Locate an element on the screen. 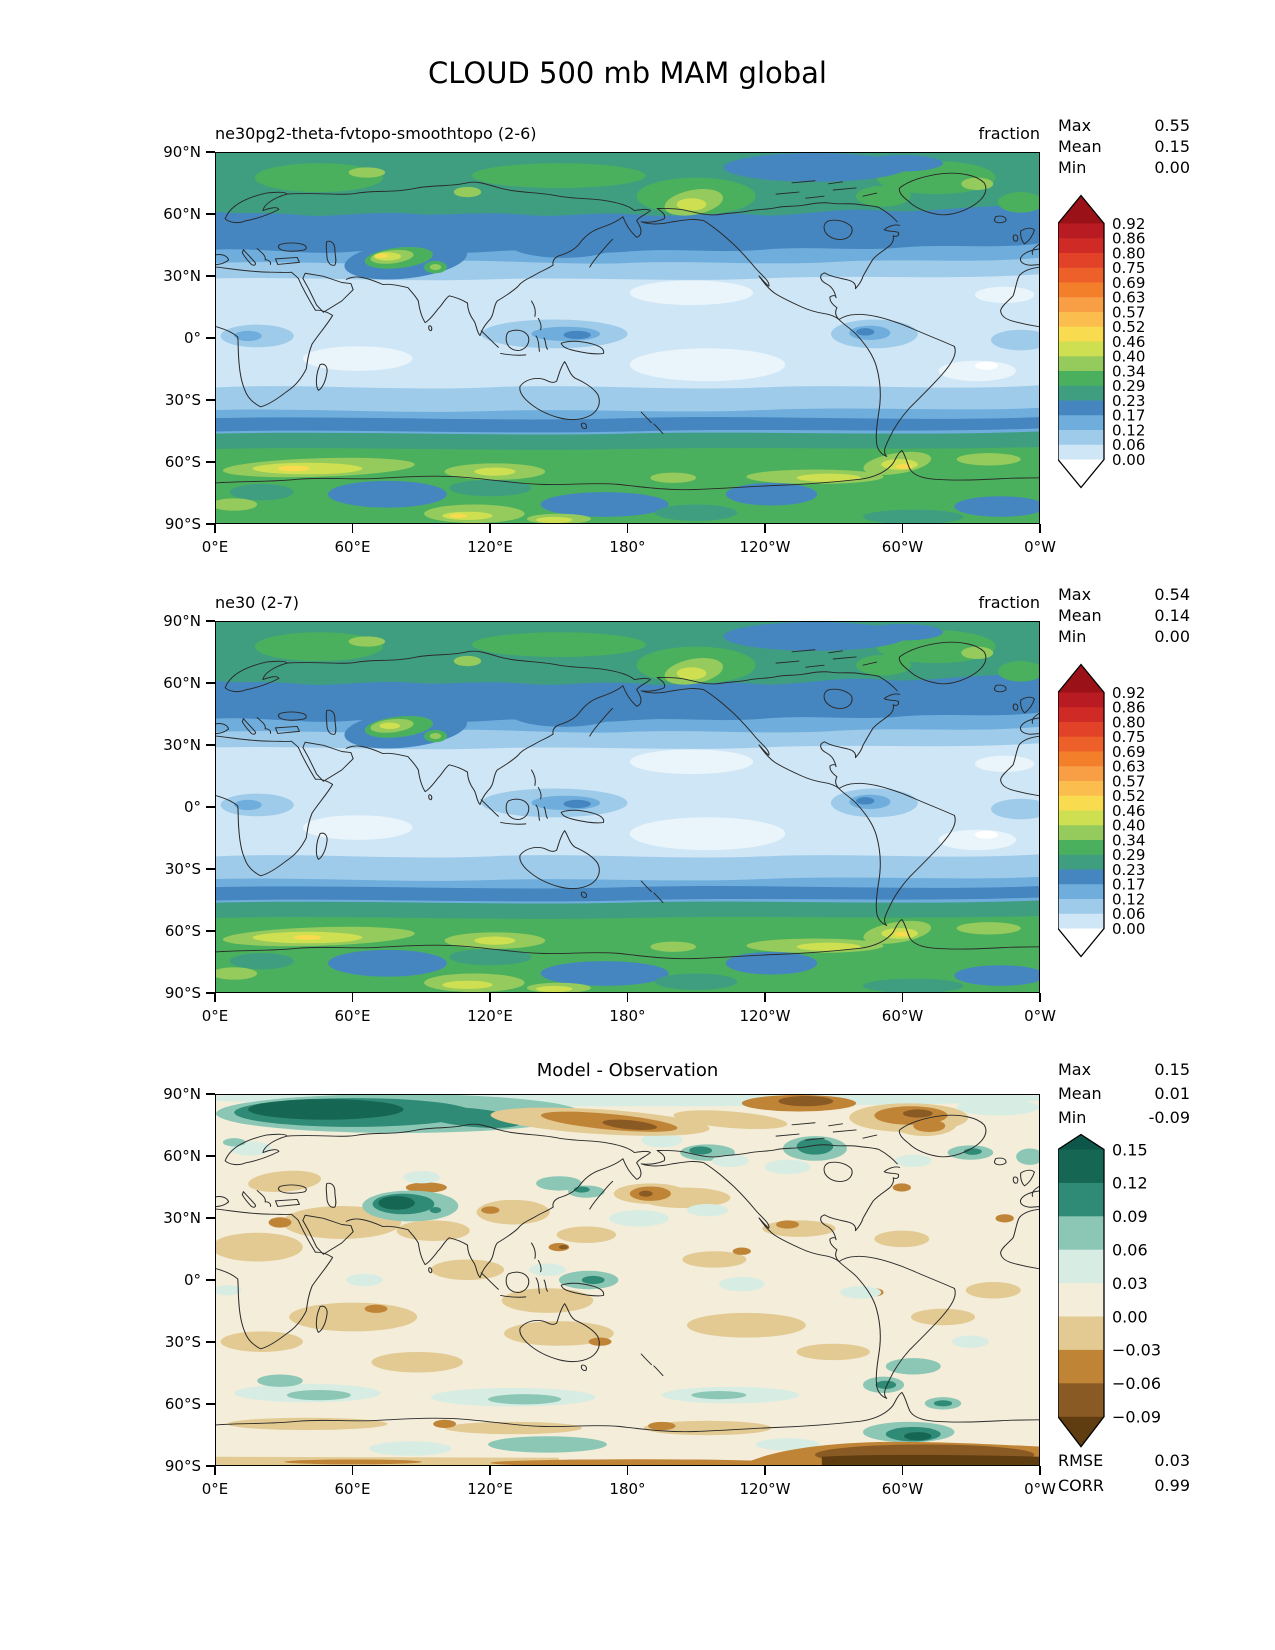 The width and height of the screenshot is (1275, 1650). panel-1-map-svg is located at coordinates (627, 338).